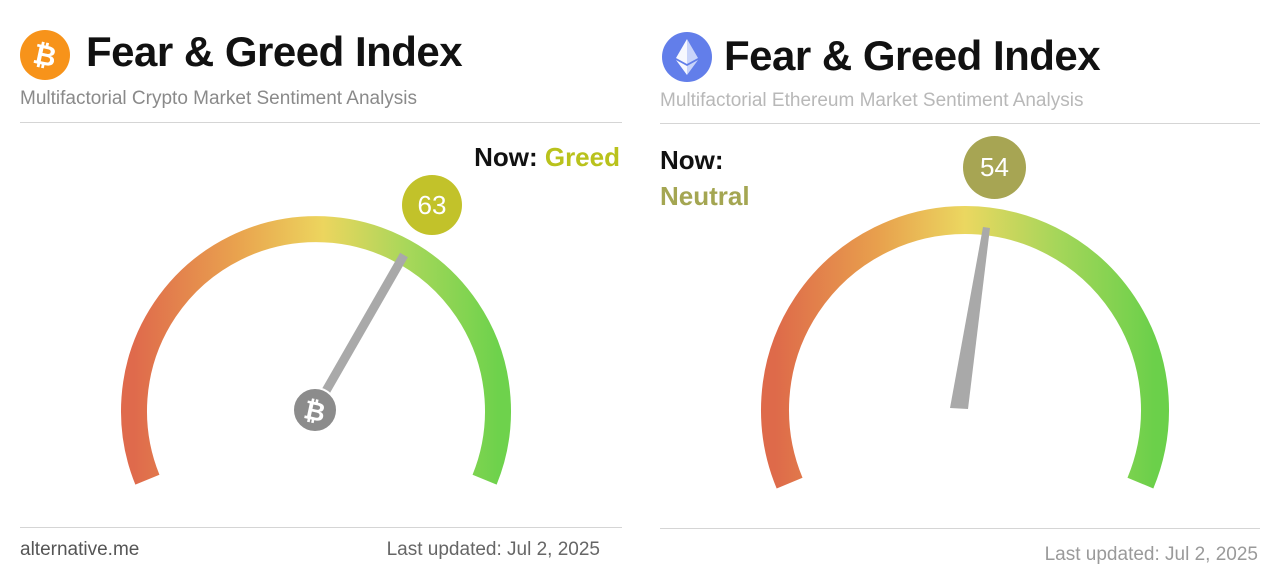 The image size is (1280, 588). What do you see at coordinates (315, 410) in the screenshot?
I see `gauge-hub-bitcoin-icon: ₿` at bounding box center [315, 410].